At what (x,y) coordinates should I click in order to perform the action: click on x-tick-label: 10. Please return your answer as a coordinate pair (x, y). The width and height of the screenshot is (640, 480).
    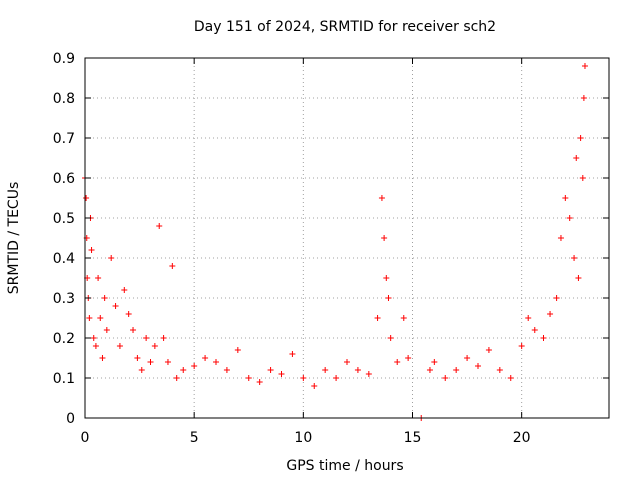
    Looking at the image, I should click on (303, 438).